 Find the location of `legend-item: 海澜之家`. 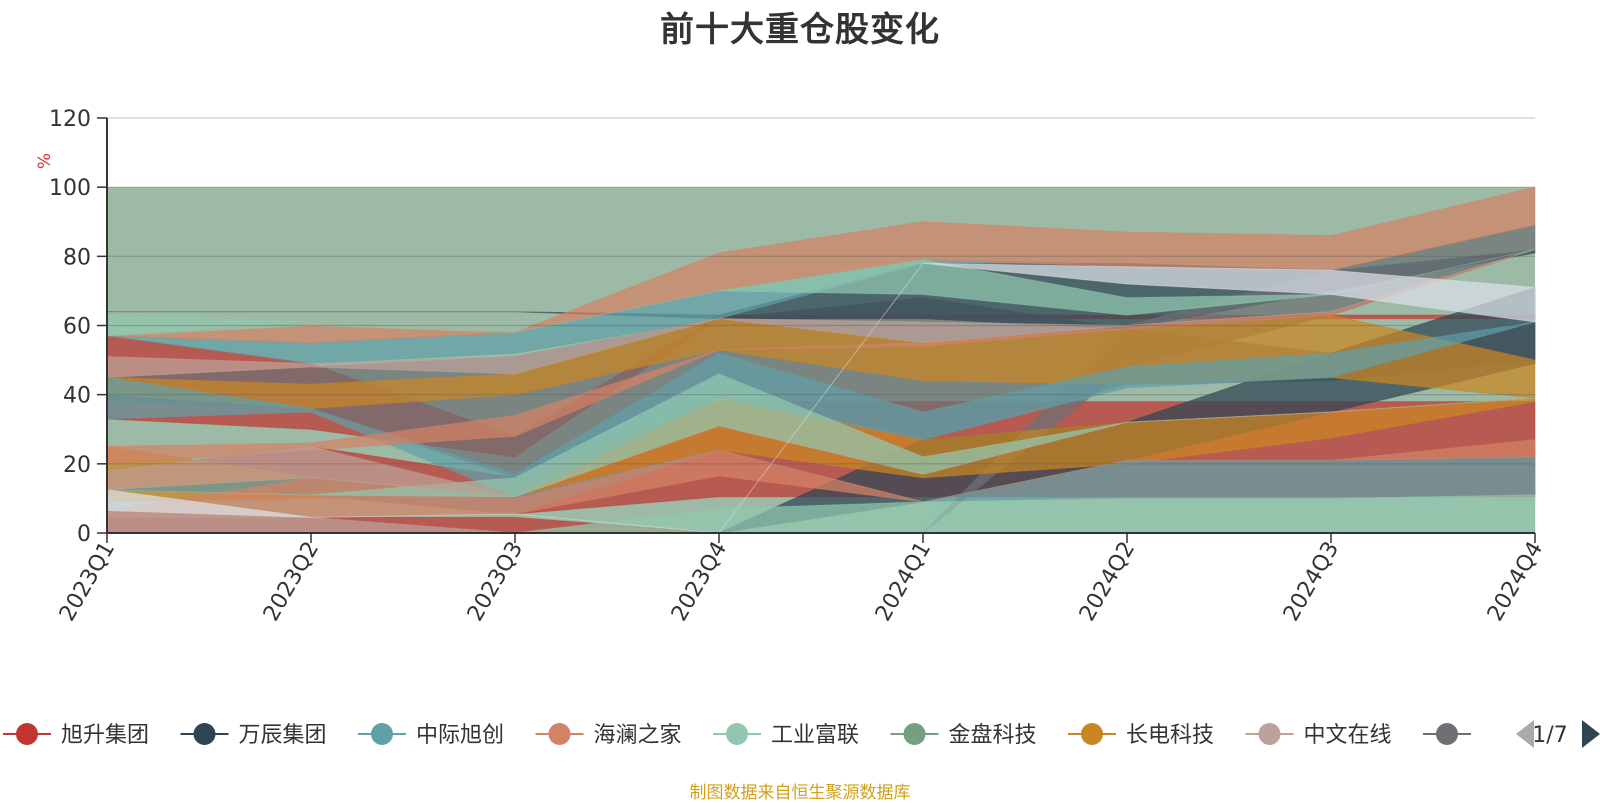

legend-item: 海澜之家 is located at coordinates (609, 735).